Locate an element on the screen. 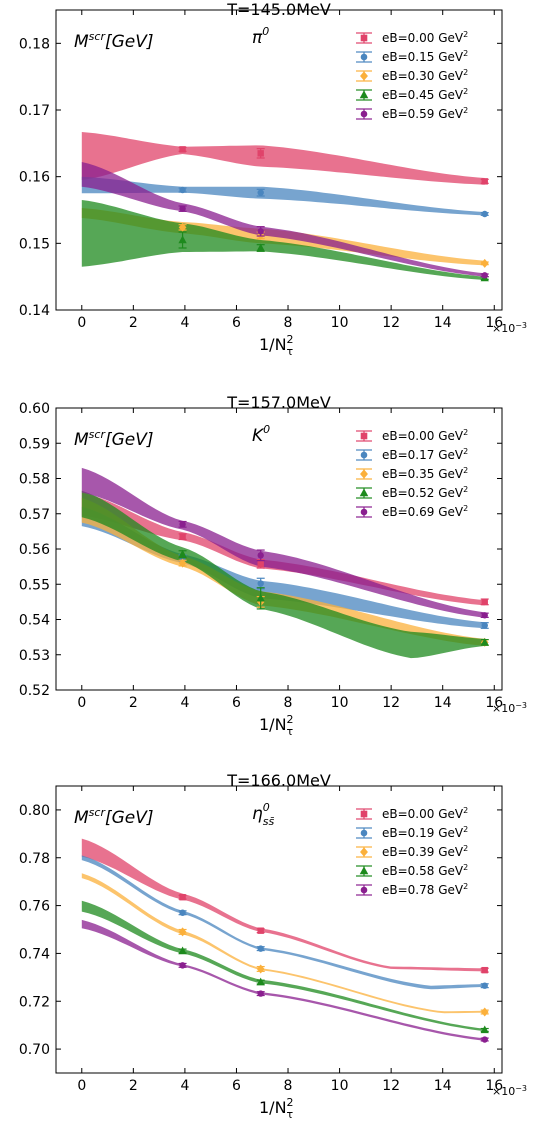  legend-entry: eB=0.69 GeV2 is located at coordinates (412, 511).